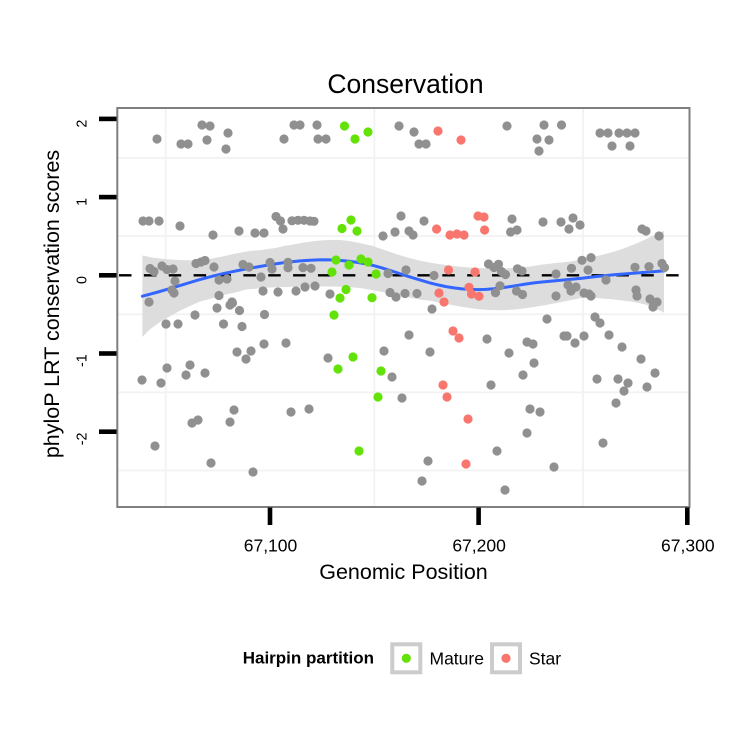 This screenshot has width=750, height=755. Describe the element at coordinates (52, 304) in the screenshot. I see `svg-text: phyloP LRT conservation scores` at that location.